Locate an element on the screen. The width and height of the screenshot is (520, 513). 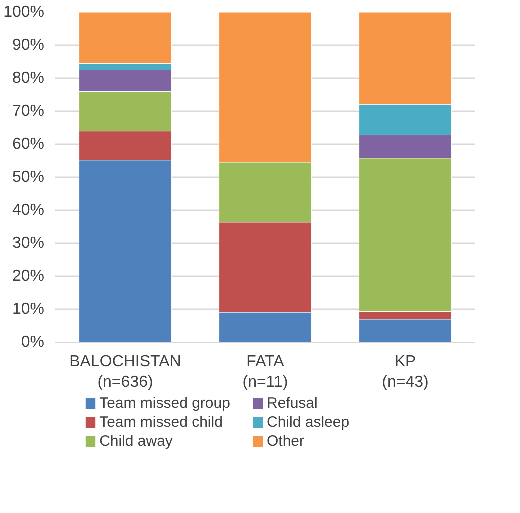
y-tick-label: 20% is located at coordinates (28, 276).